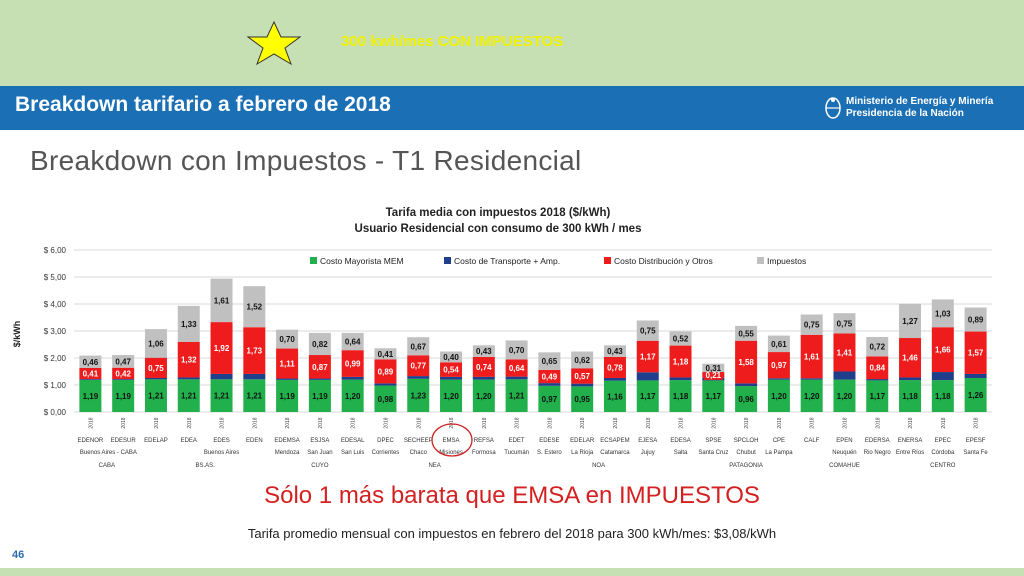 Image resolution: width=1024 pixels, height=576 pixels. I want to click on x-province-label: Mendoza, so click(287, 453).